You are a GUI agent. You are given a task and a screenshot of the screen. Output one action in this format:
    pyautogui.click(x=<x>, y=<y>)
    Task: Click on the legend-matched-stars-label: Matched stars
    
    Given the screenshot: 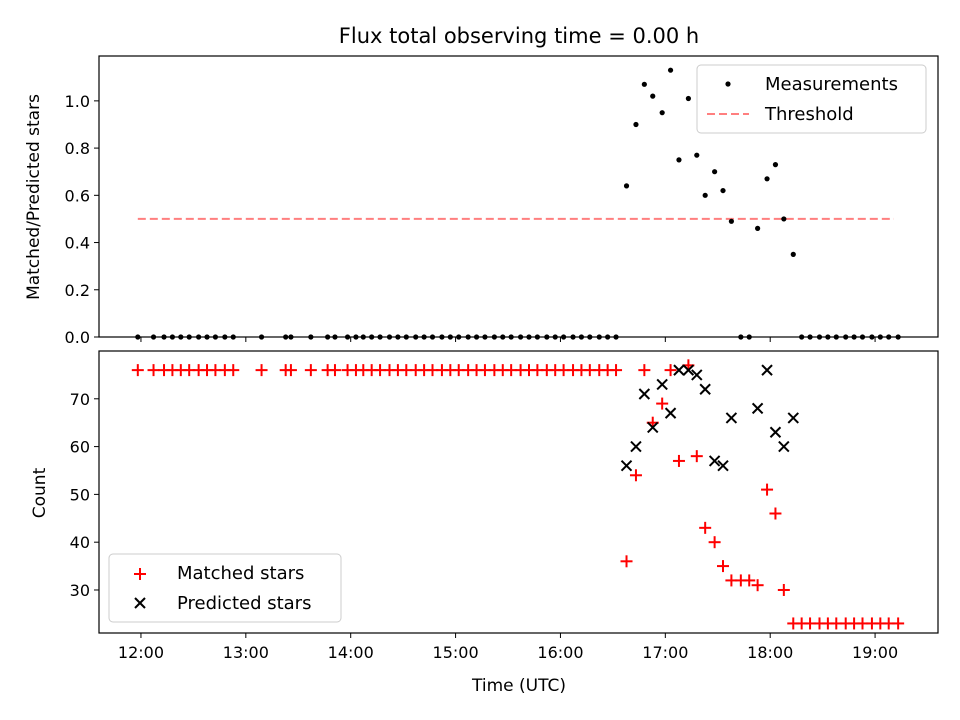 What is the action you would take?
    pyautogui.click(x=240, y=573)
    